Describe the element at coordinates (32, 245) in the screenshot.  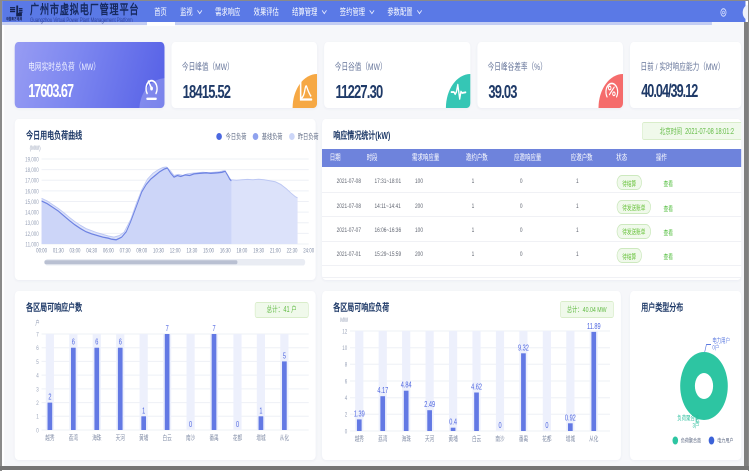
I see `svg-text: 11,000` at that location.